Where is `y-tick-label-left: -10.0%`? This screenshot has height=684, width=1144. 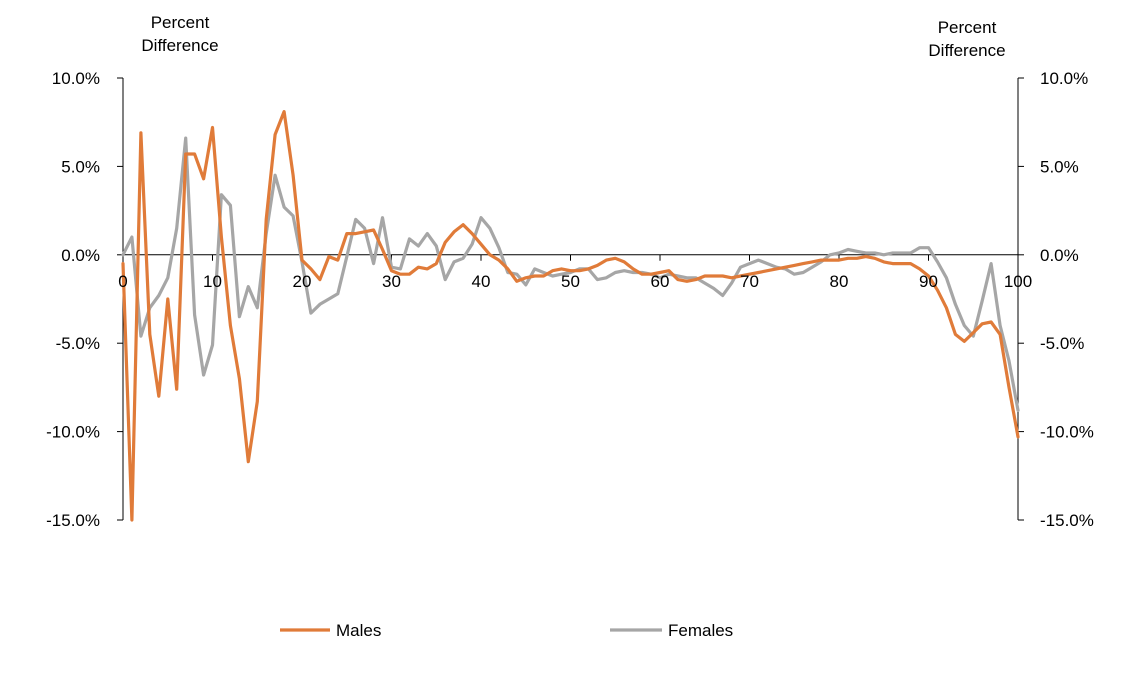
y-tick-label-left: -10.0% is located at coordinates (73, 432).